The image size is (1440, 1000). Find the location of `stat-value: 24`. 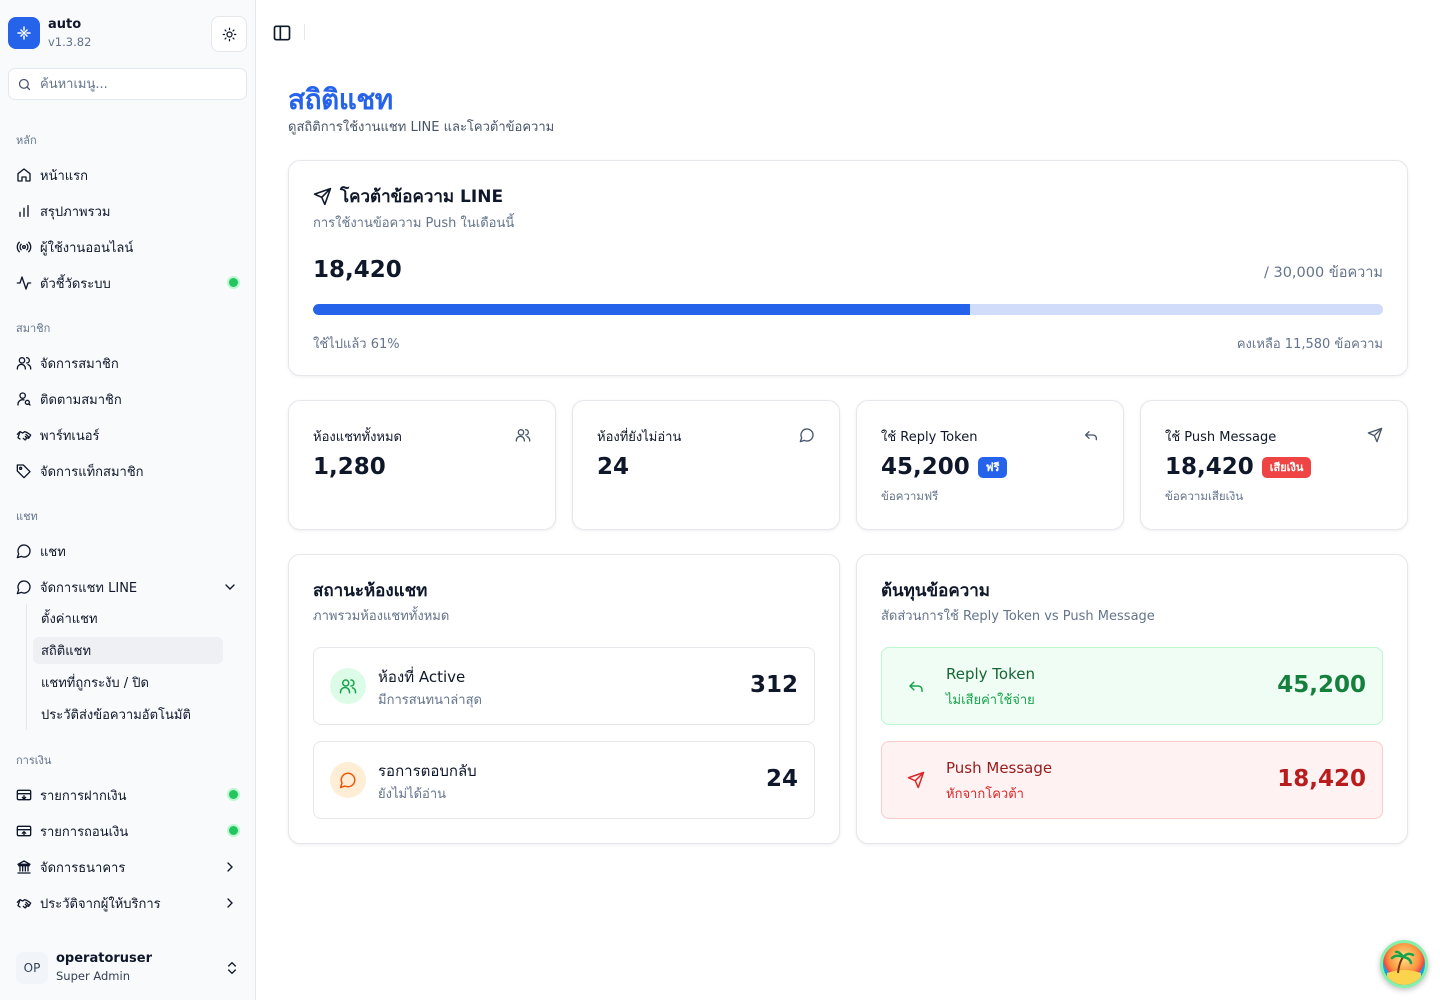

stat-value: 24 is located at coordinates (613, 467).